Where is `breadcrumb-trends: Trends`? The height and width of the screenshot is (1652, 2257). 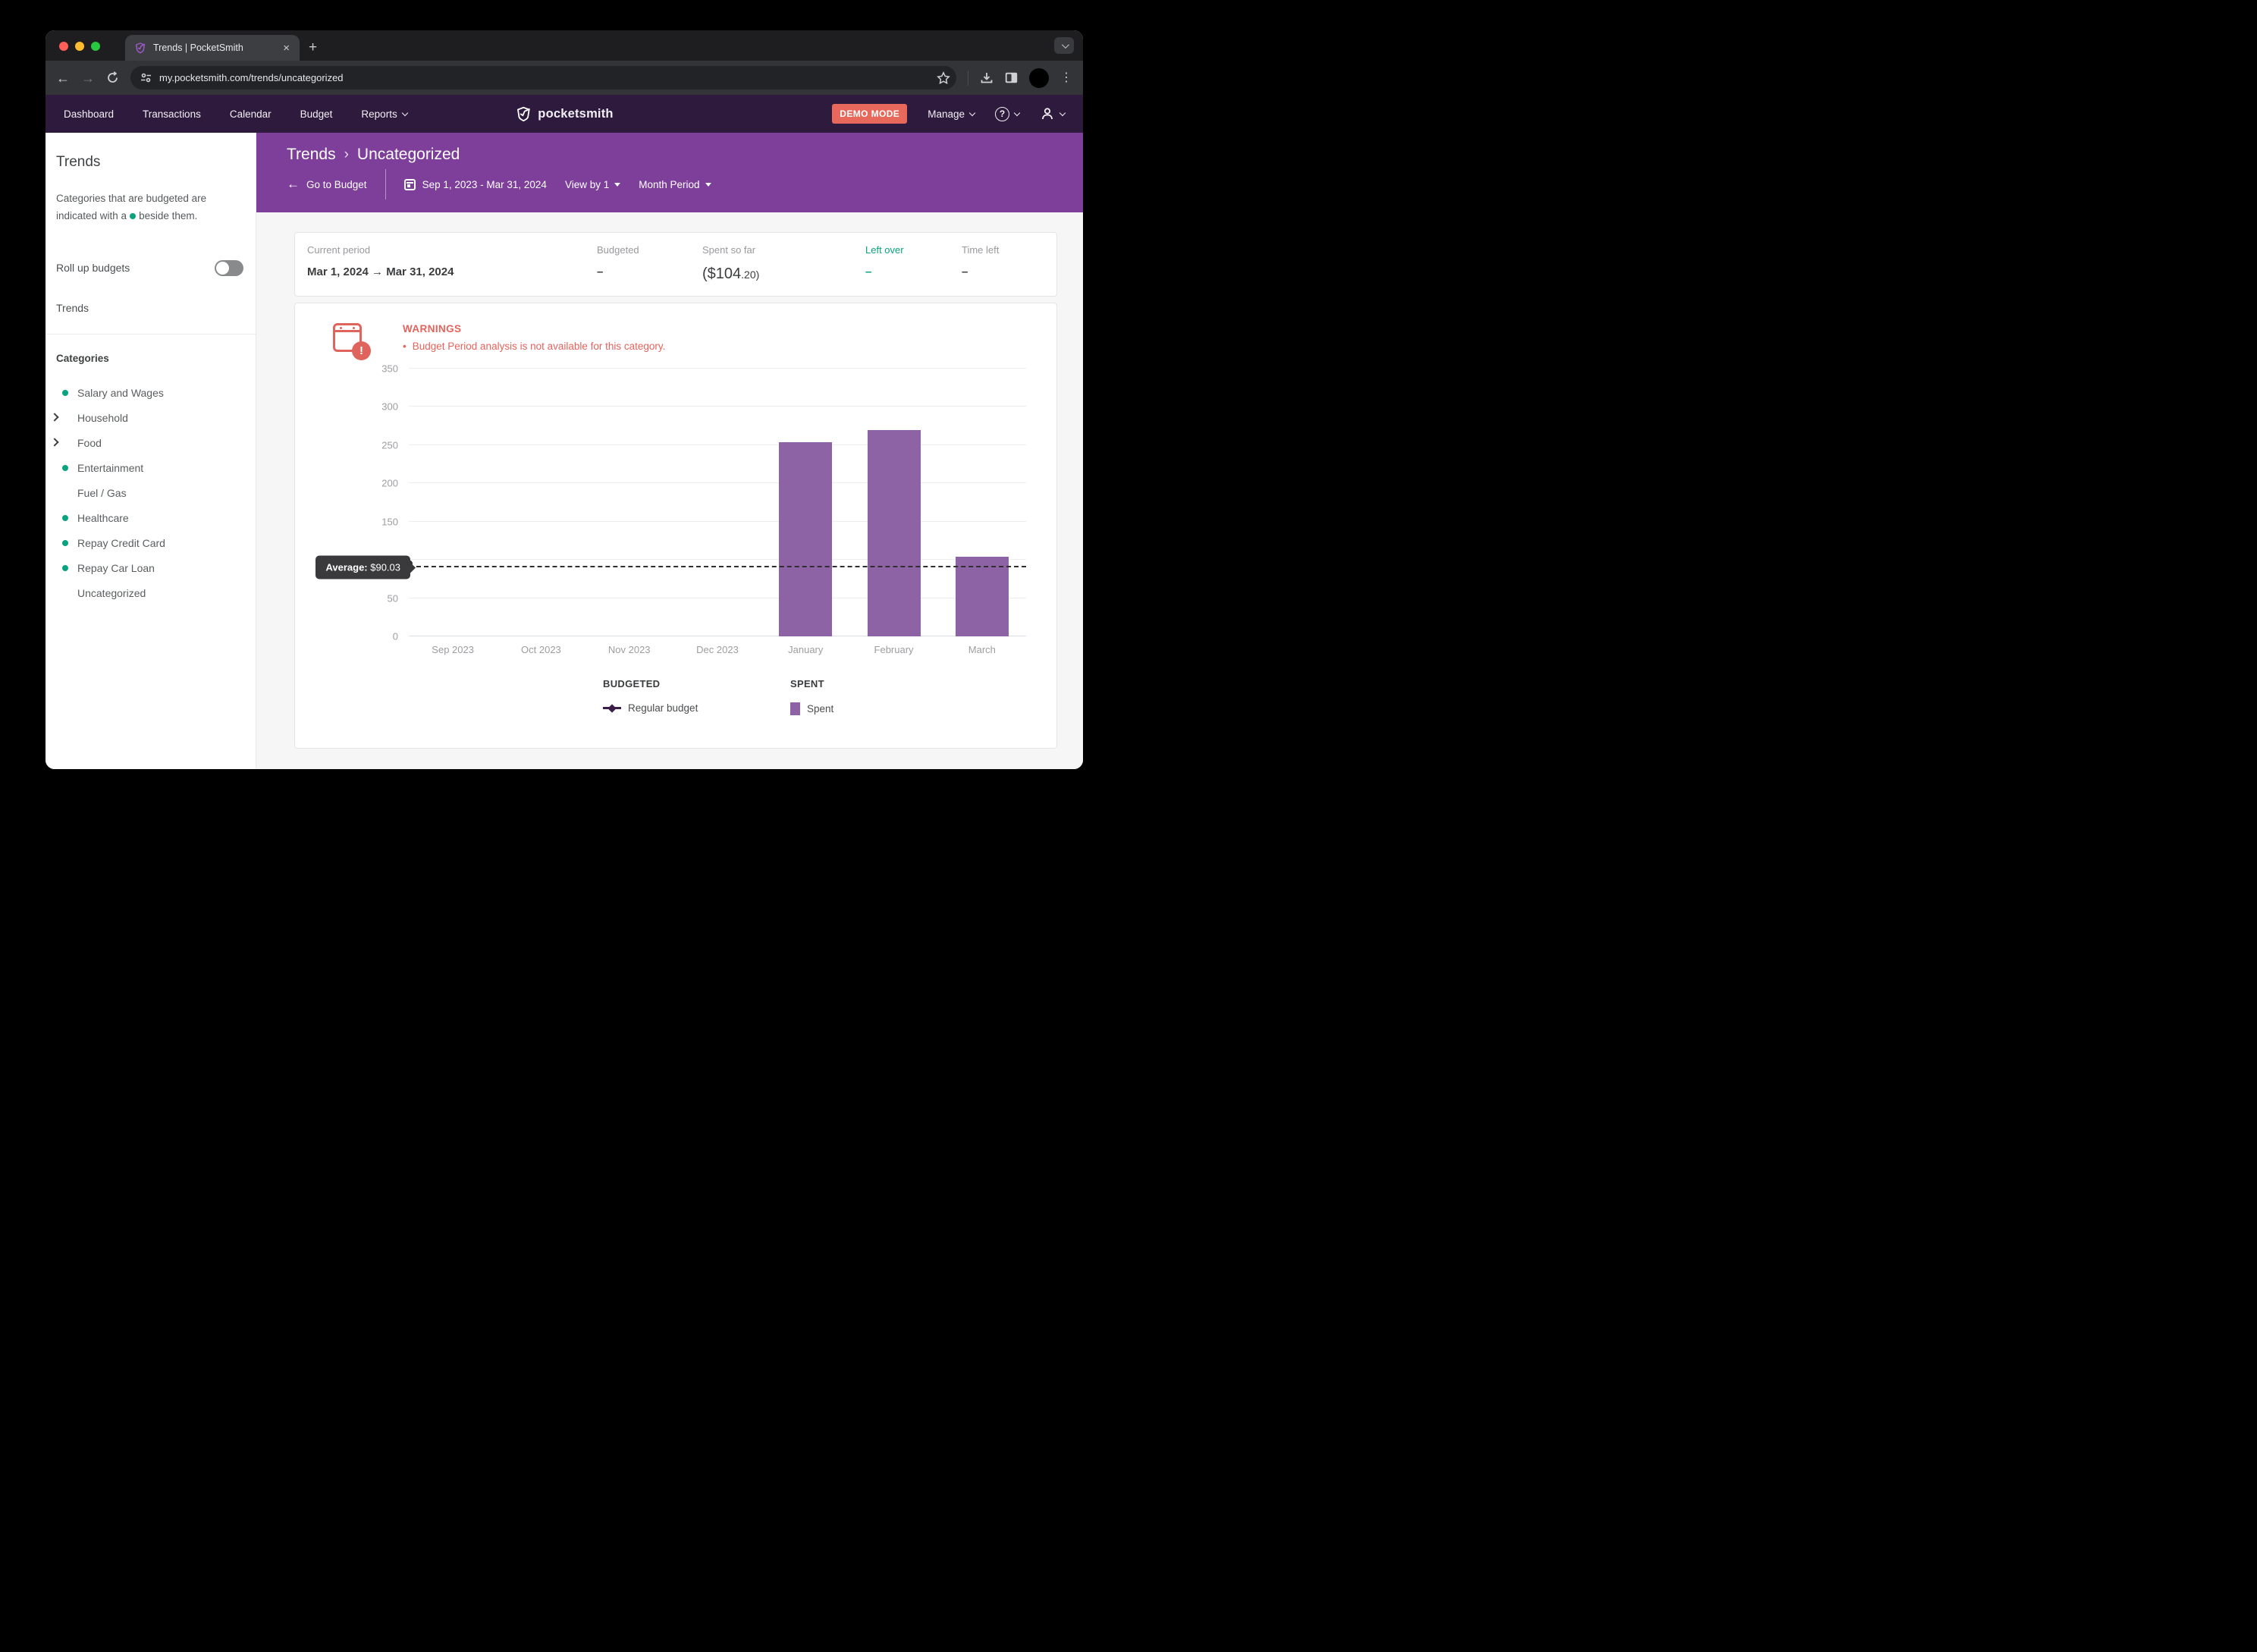 breadcrumb-trends: Trends is located at coordinates (311, 155).